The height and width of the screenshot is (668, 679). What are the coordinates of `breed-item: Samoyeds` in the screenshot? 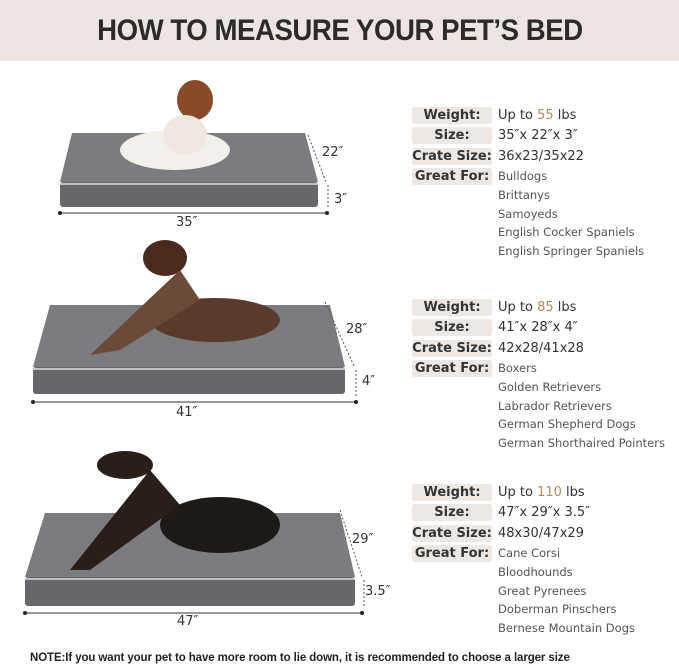 It's located at (528, 214).